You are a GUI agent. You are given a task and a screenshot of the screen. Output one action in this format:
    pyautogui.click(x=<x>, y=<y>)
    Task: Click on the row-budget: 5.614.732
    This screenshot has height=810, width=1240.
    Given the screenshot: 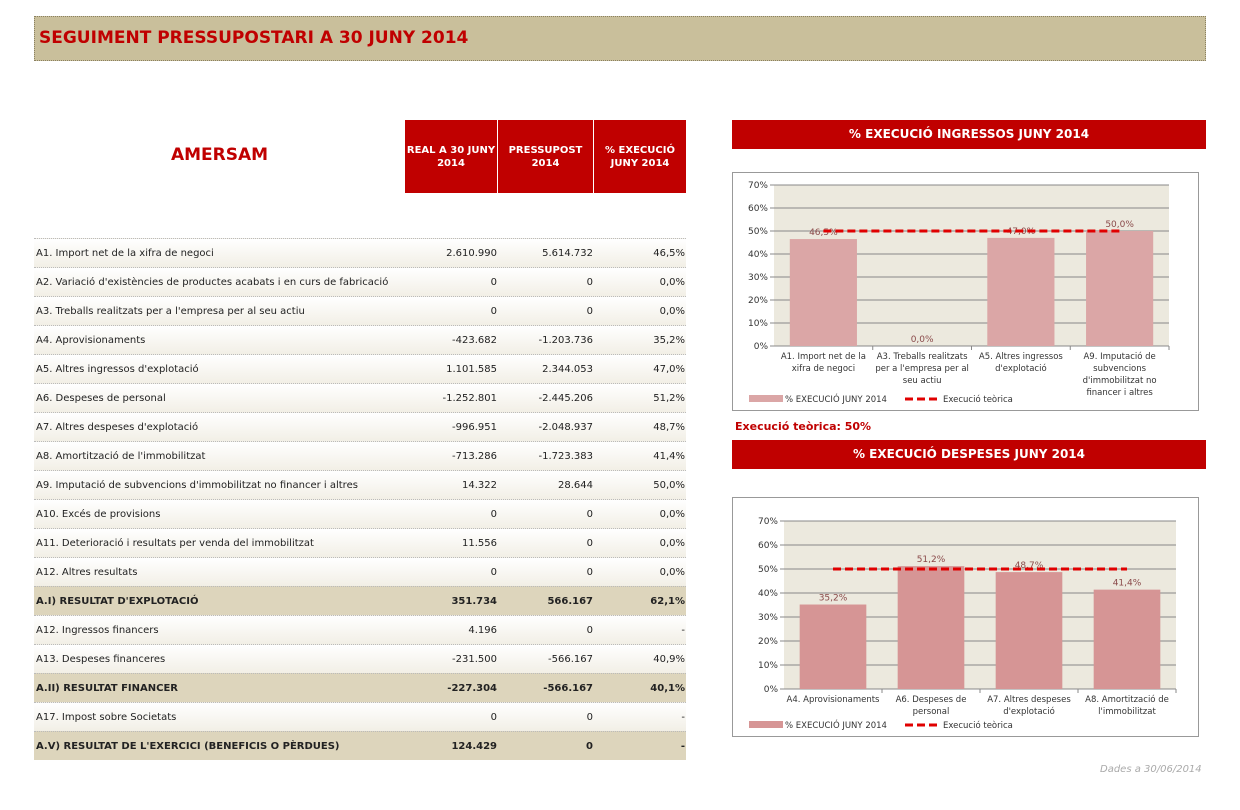 What is the action you would take?
    pyautogui.click(x=567, y=253)
    